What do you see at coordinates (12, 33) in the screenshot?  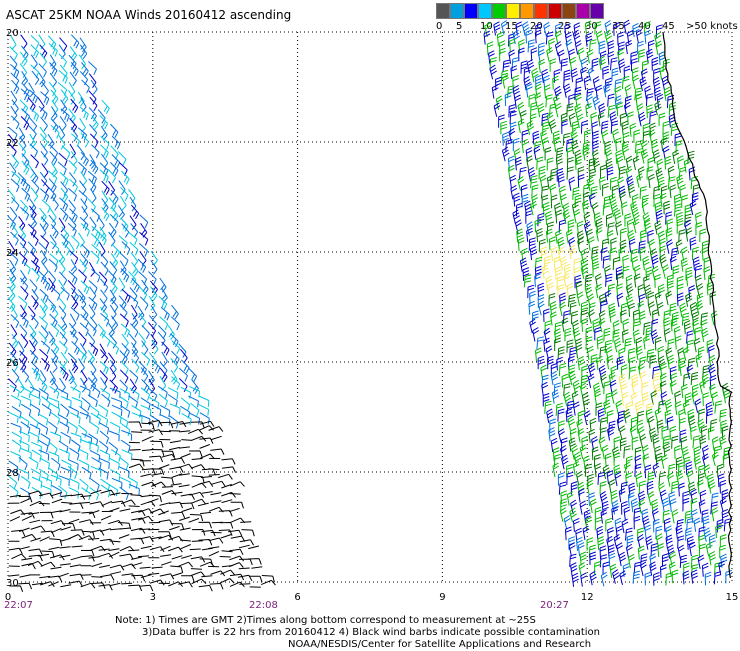 I see `latitude-label: 20` at bounding box center [12, 33].